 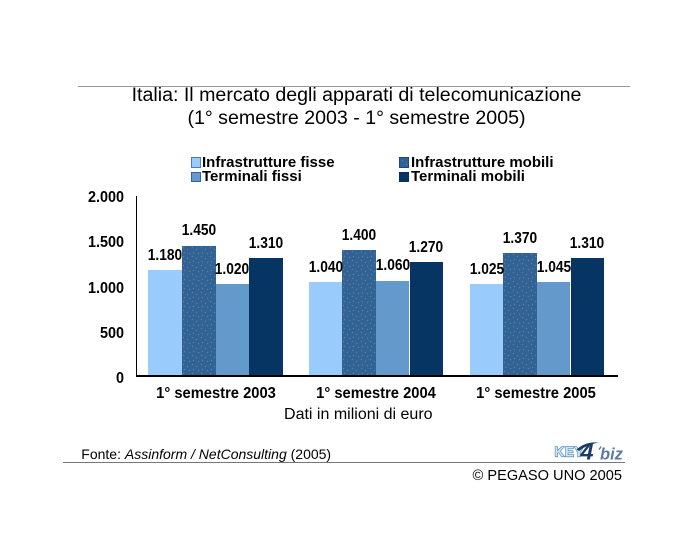 What do you see at coordinates (587, 451) in the screenshot?
I see `svg-text: 4` at bounding box center [587, 451].